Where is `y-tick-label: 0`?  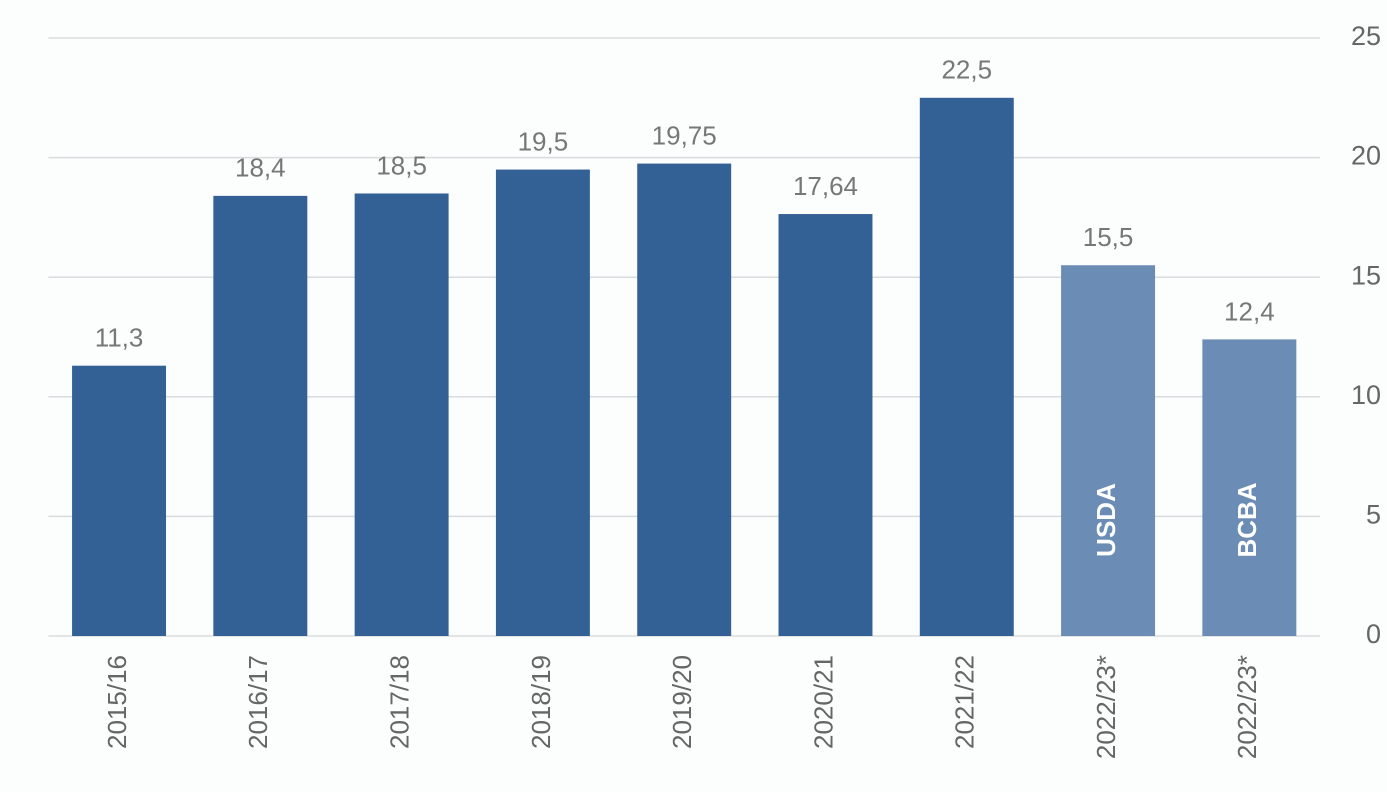
y-tick-label: 0 is located at coordinates (1373, 634).